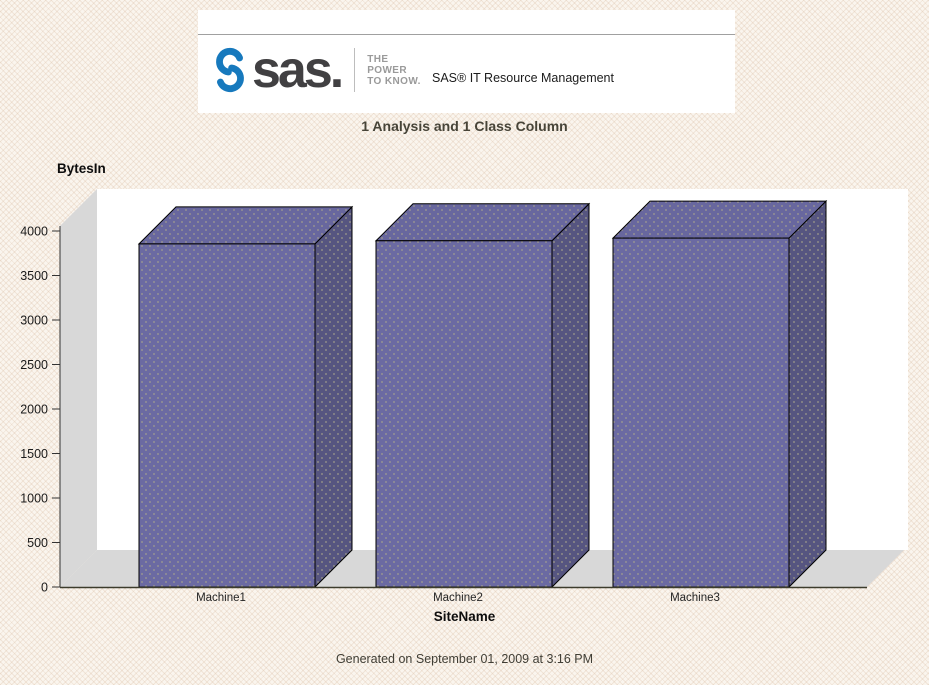 The image size is (929, 685). Describe the element at coordinates (466, 34) in the screenshot. I see `header-divider-line` at that location.